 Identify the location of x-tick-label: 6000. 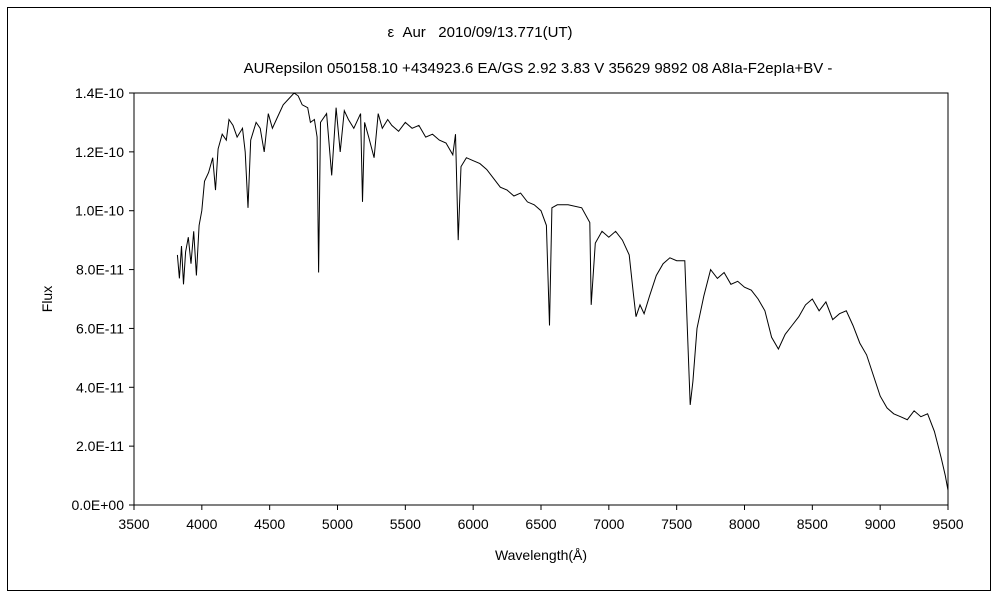
(473, 524).